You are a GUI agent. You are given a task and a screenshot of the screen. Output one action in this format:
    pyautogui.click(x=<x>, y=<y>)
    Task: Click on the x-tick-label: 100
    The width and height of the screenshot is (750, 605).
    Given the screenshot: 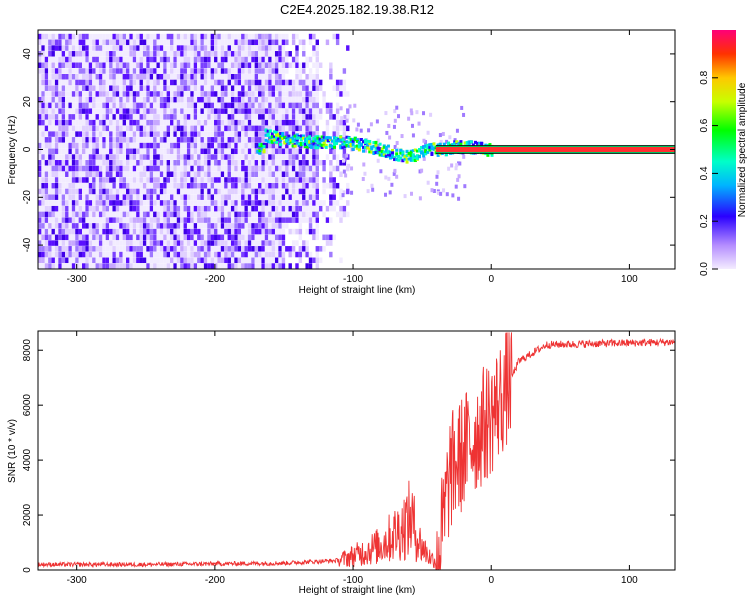 What is the action you would take?
    pyautogui.click(x=629, y=580)
    